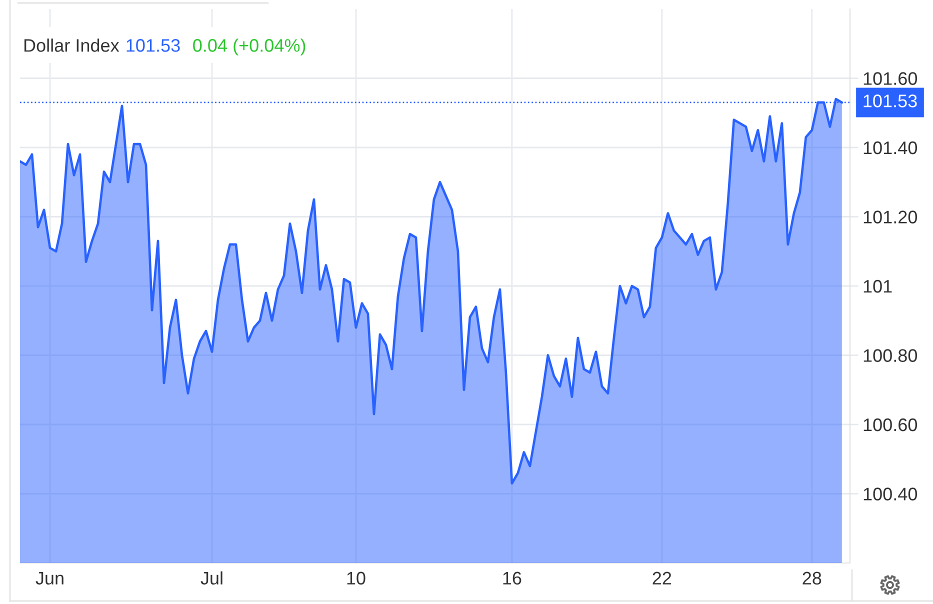 The height and width of the screenshot is (604, 933). What do you see at coordinates (891, 355) in the screenshot?
I see `y-tick-label: 100.80` at bounding box center [891, 355].